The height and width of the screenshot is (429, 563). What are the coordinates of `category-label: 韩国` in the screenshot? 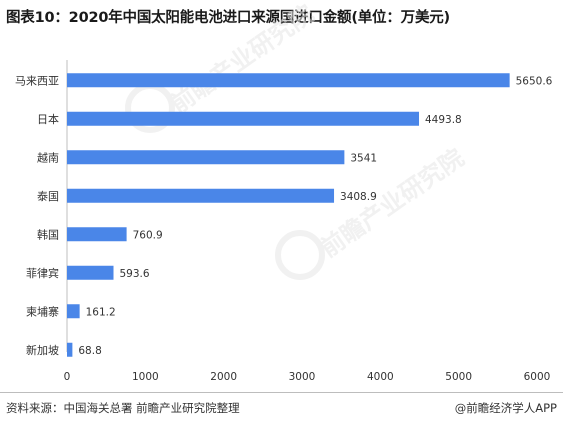 It's located at (48, 234).